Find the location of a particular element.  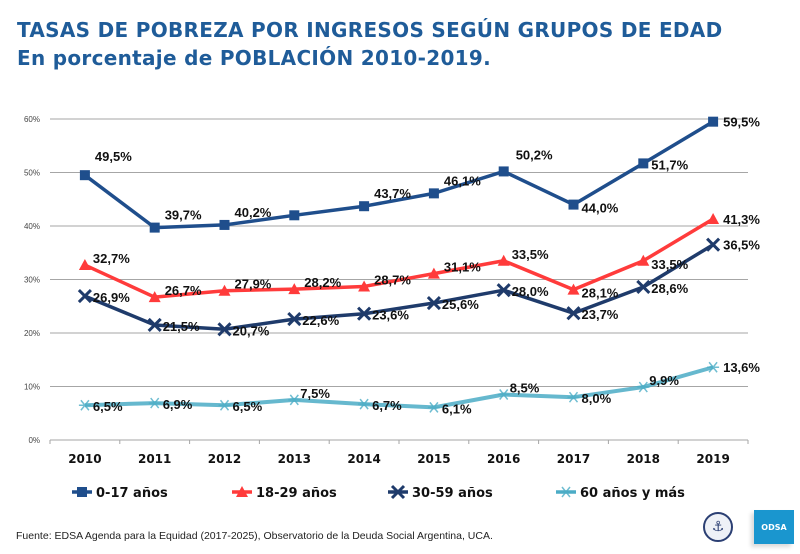

data-label: 26,7% is located at coordinates (183, 290).